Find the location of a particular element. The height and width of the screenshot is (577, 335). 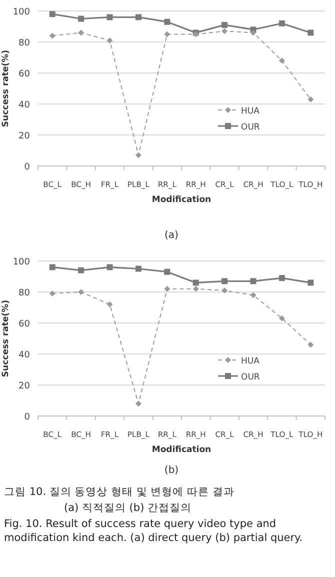

text: (a) 직적질의 (b) 간접질의 is located at coordinates (127, 508).